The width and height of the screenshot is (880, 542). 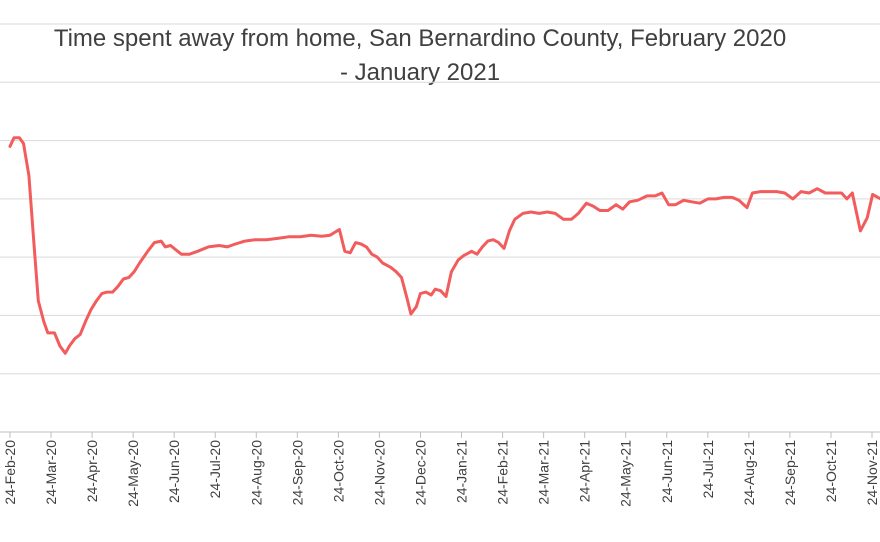 I want to click on x-tick-label: 24-Apr-20, so click(x=92, y=471).